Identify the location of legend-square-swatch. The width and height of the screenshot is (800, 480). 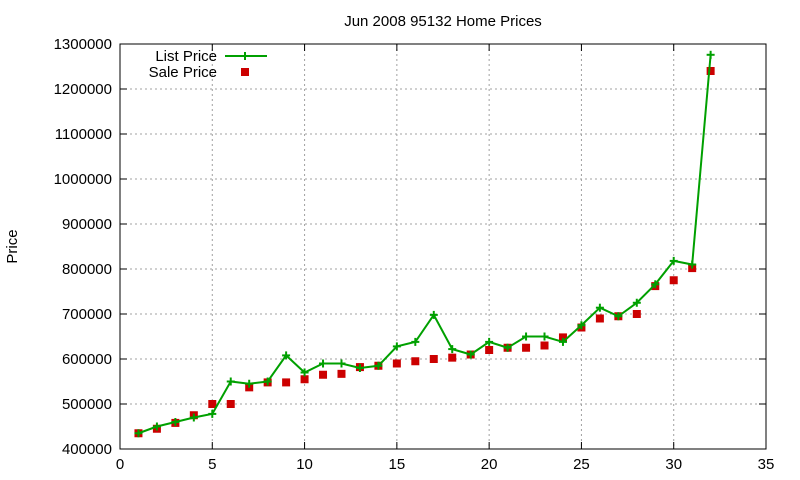
(245, 72).